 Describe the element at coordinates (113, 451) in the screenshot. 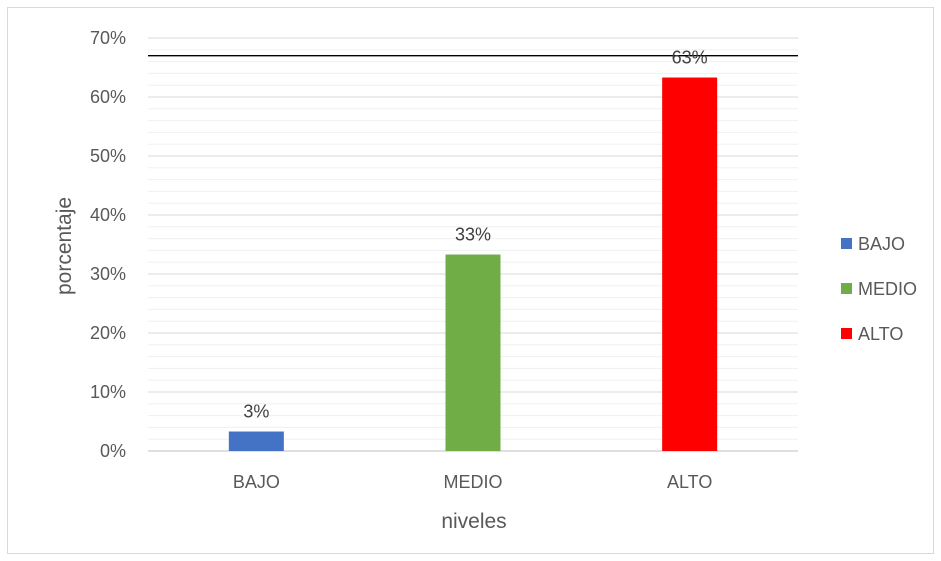

I see `y-tick-label: 0%` at that location.